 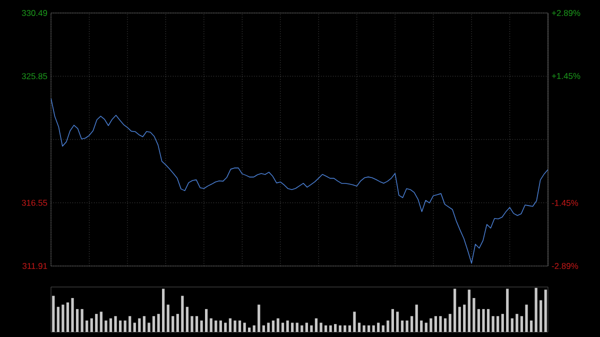 I want to click on y-tick-label: 316.55, so click(x=35, y=203).